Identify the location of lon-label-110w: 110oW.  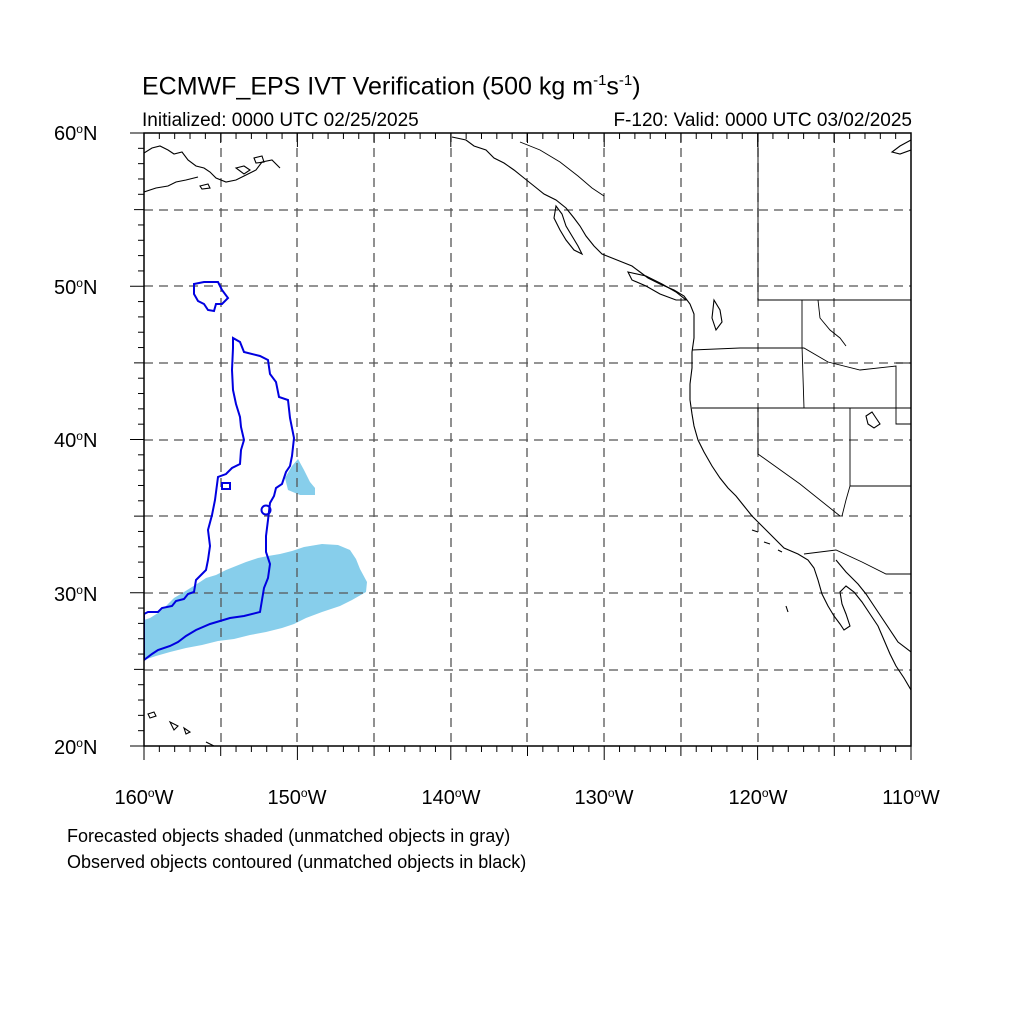
(911, 797).